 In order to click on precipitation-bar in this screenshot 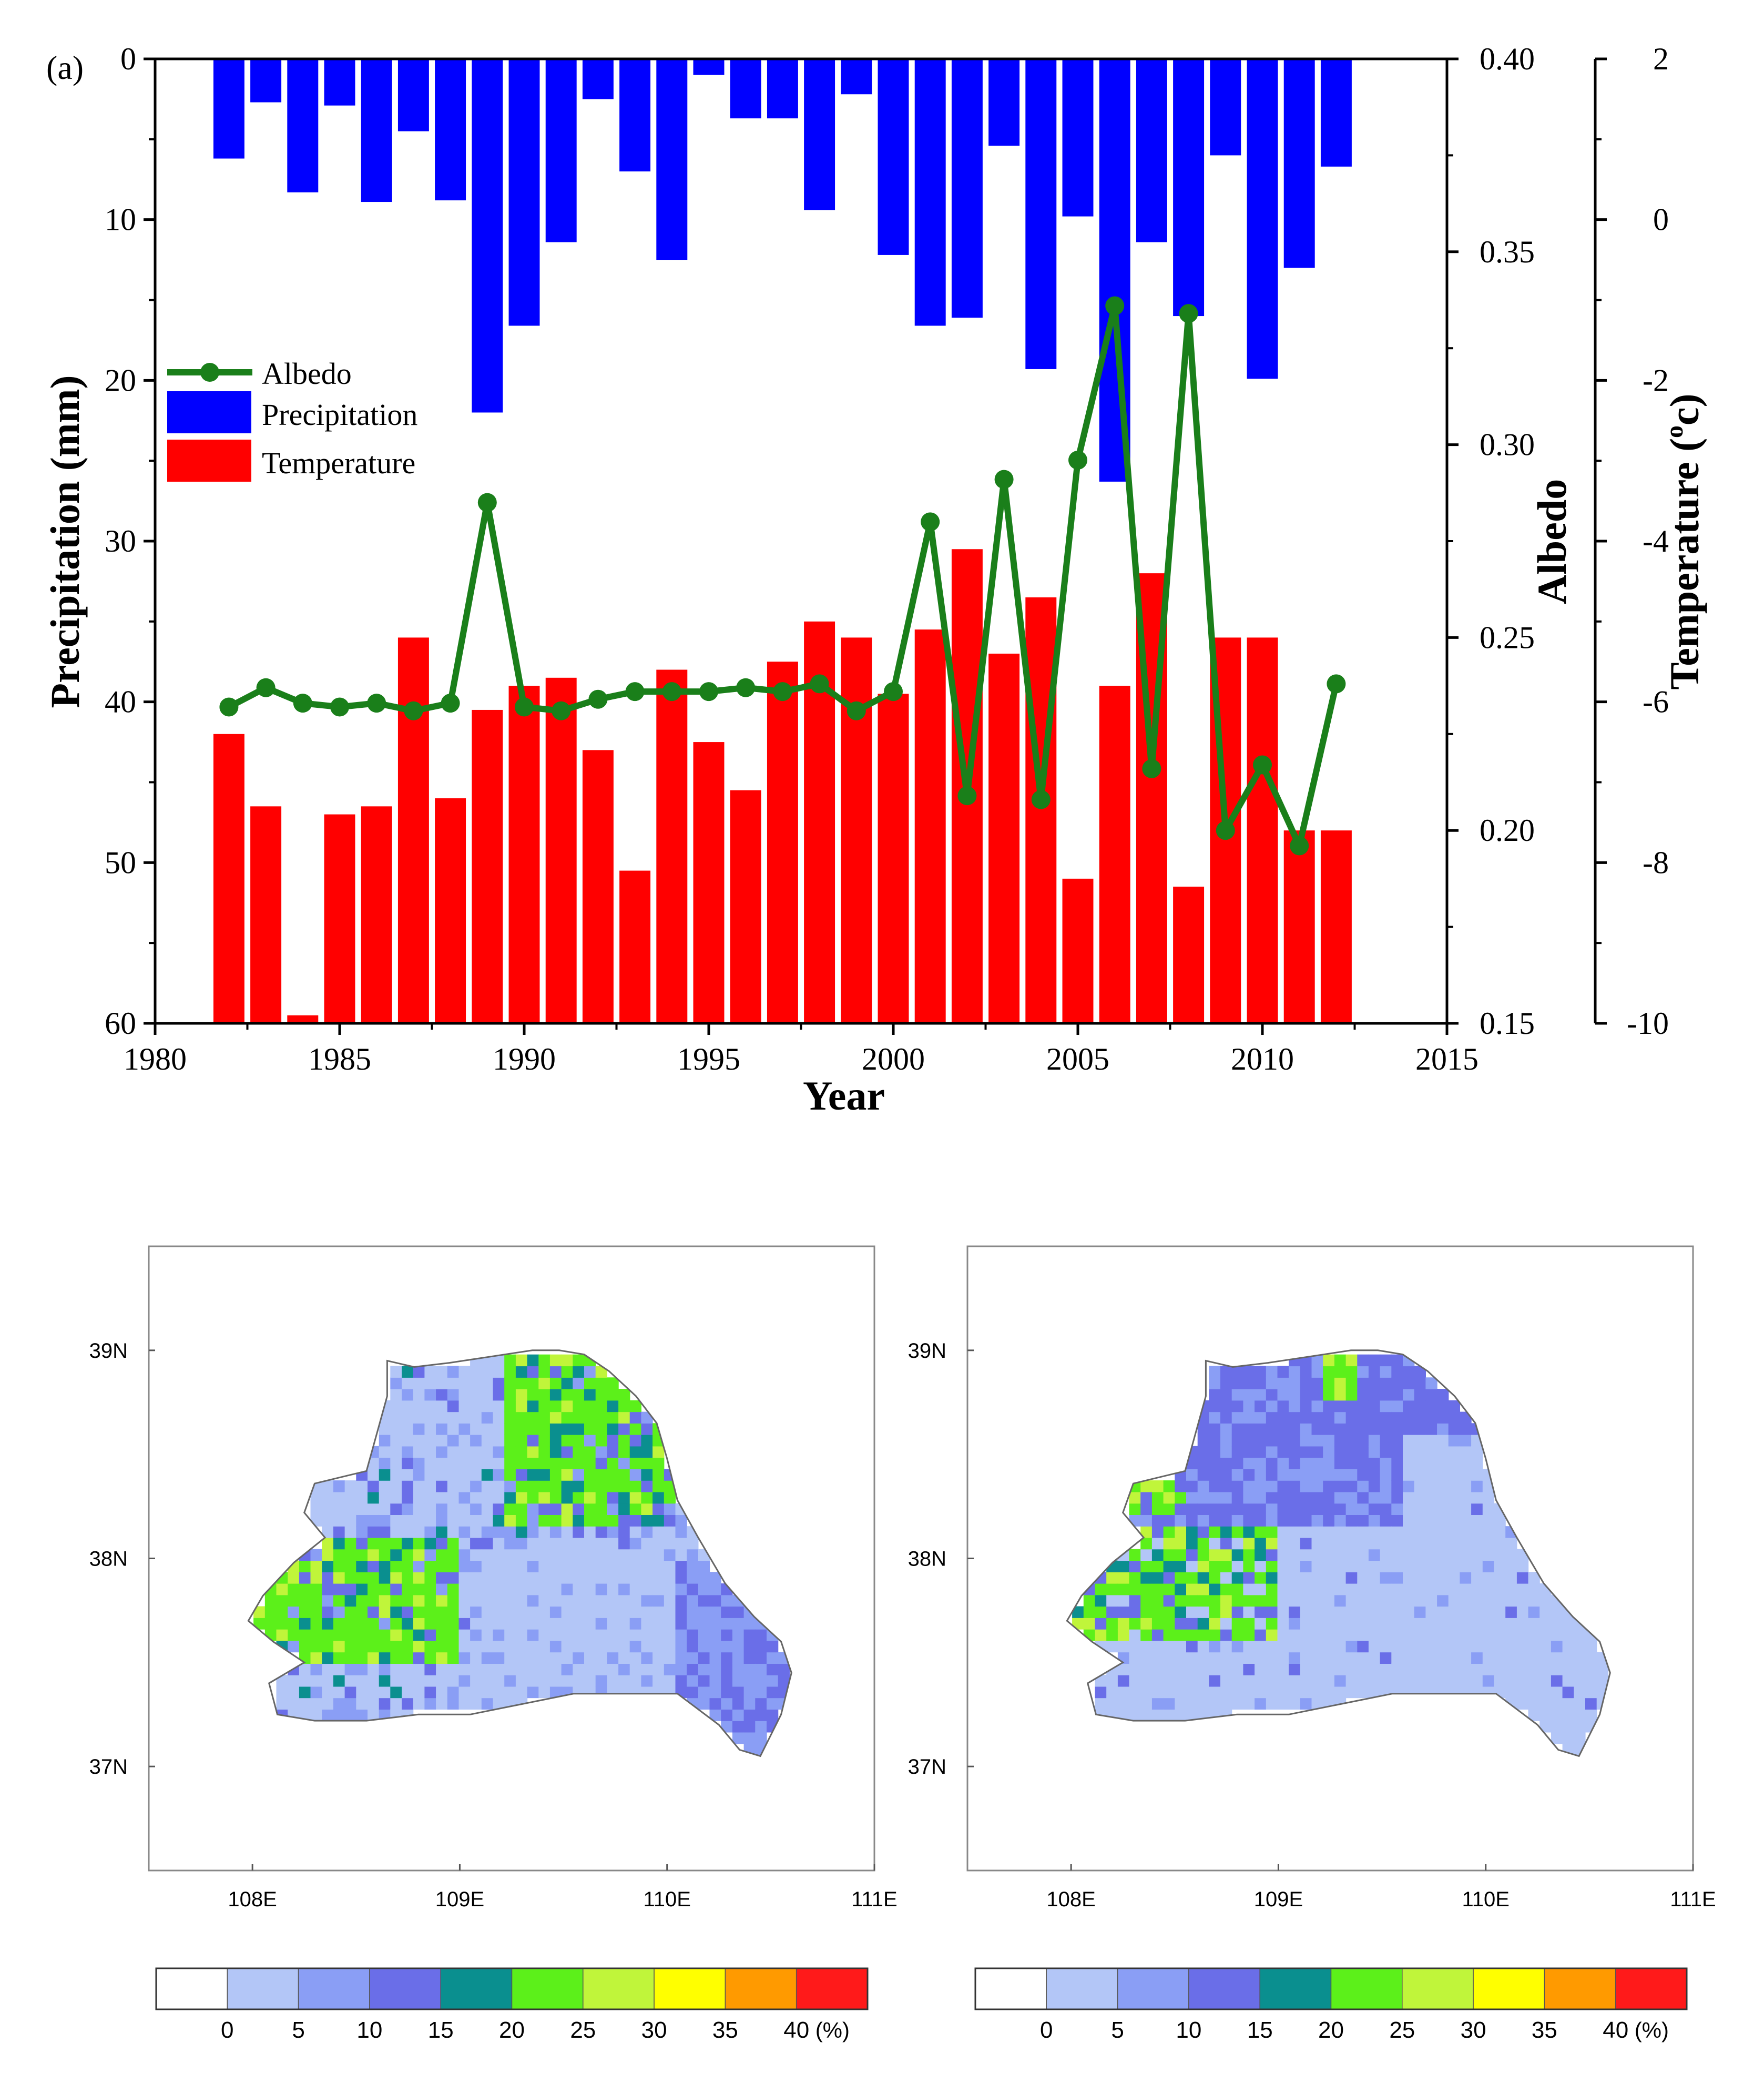, I will do `click(1262, 219)`.